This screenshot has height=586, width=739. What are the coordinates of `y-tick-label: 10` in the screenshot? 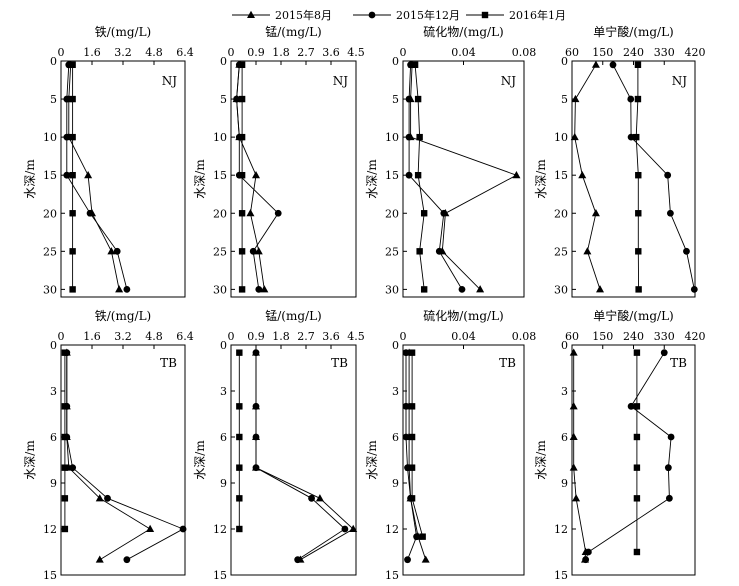 It's located at (50, 137).